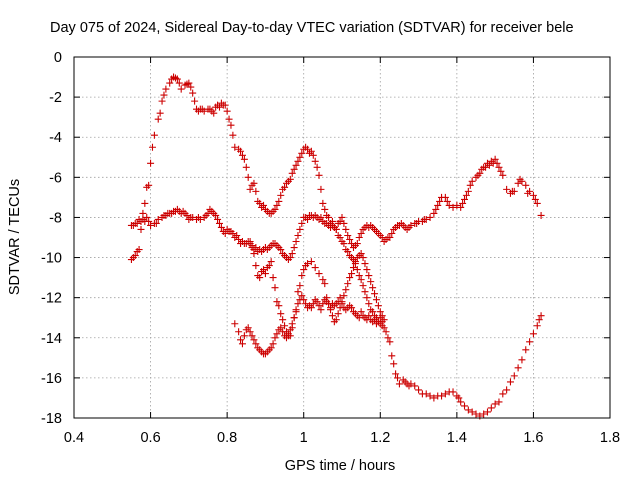 The image size is (640, 480). Describe the element at coordinates (51, 419) in the screenshot. I see `y-tick-label: -18` at that location.